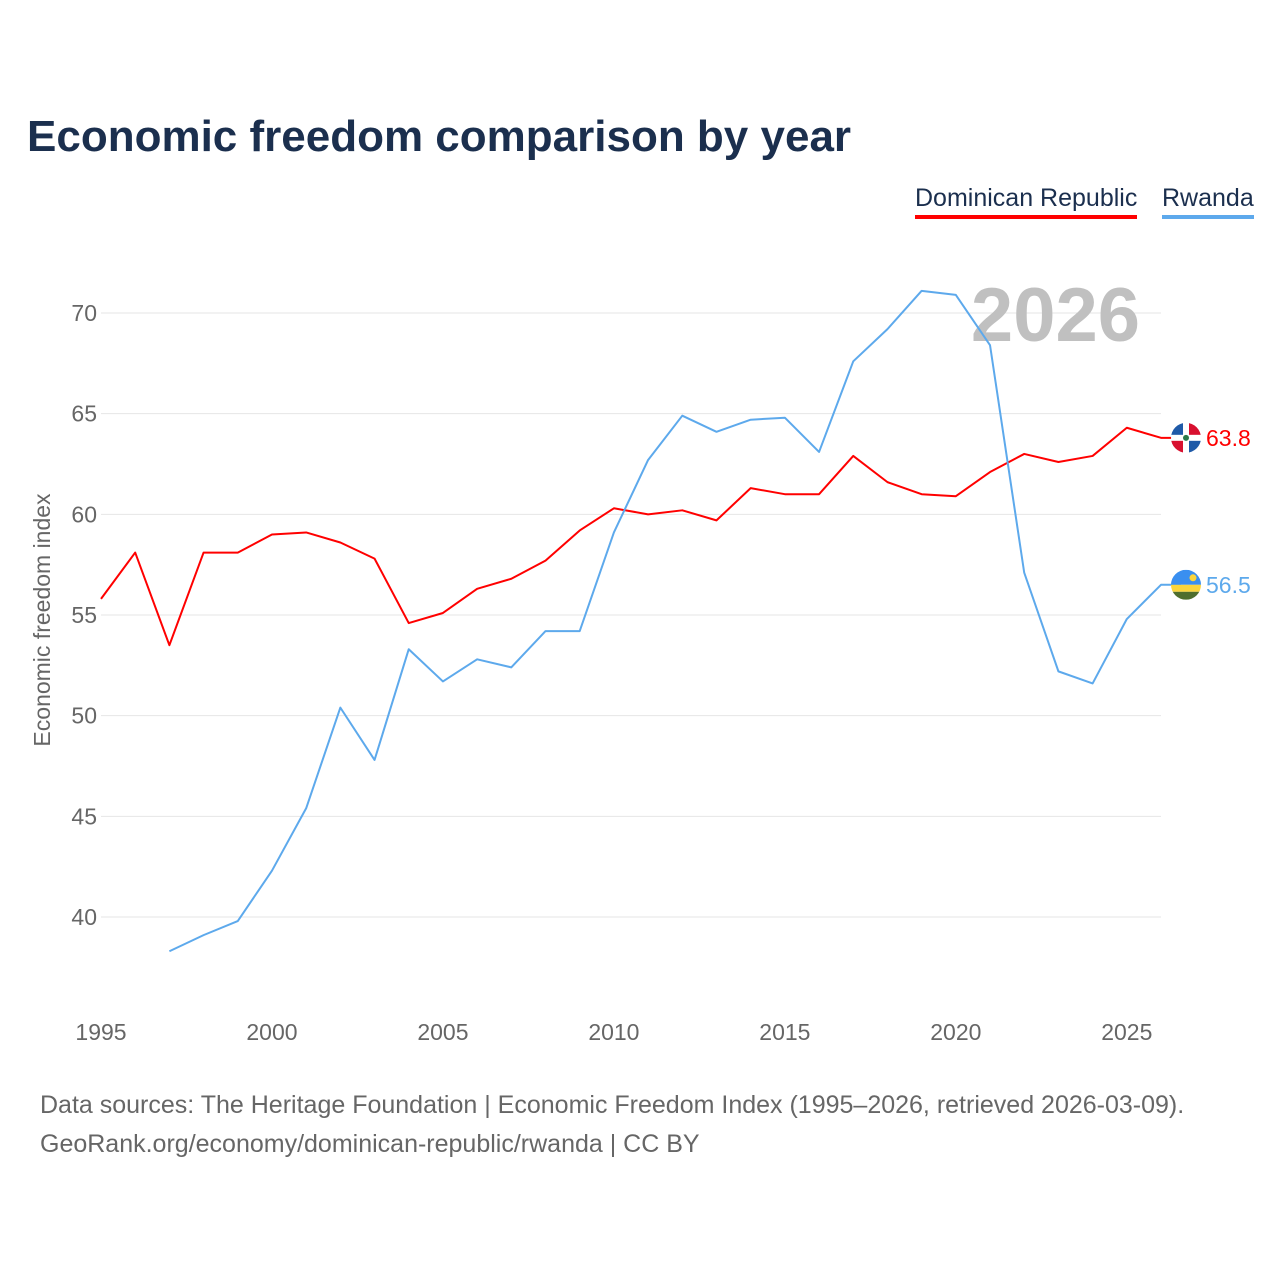 This screenshot has width=1280, height=1280. Describe the element at coordinates (640, 536) in the screenshot. I see `series-line-dominican-republic` at that location.